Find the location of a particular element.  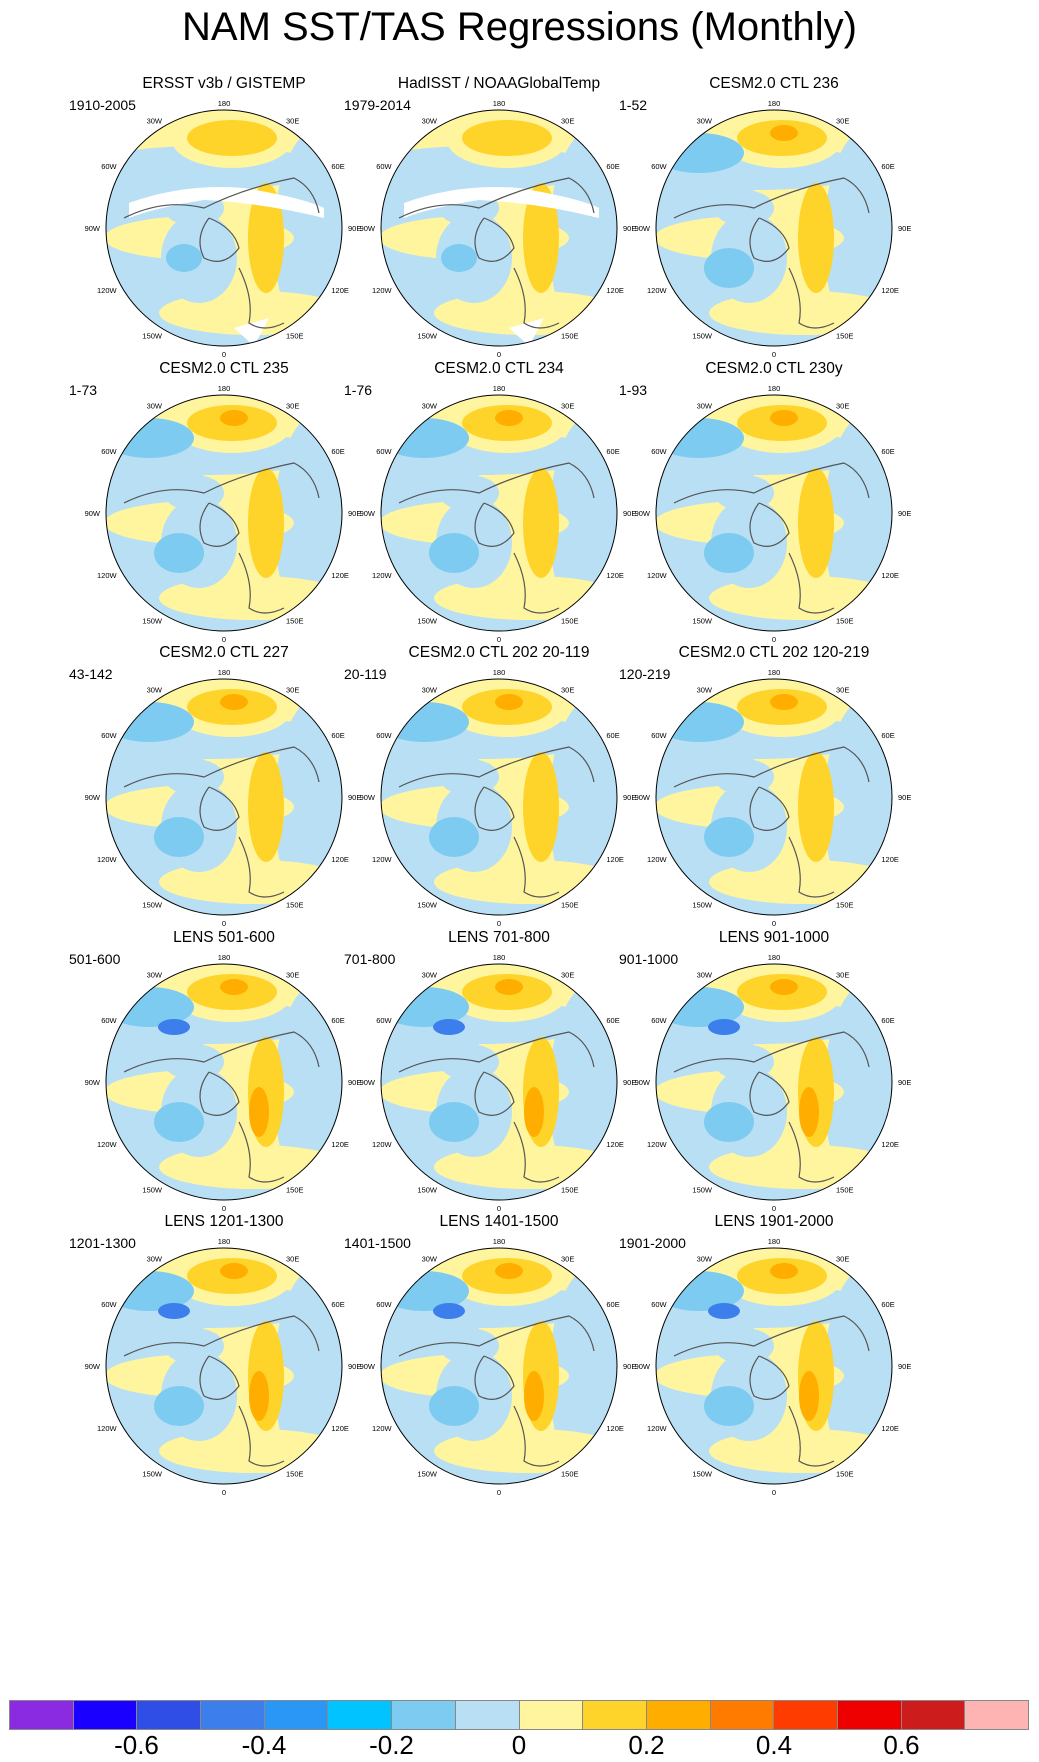

colorbar-tick-label: 0 is located at coordinates (519, 1745).